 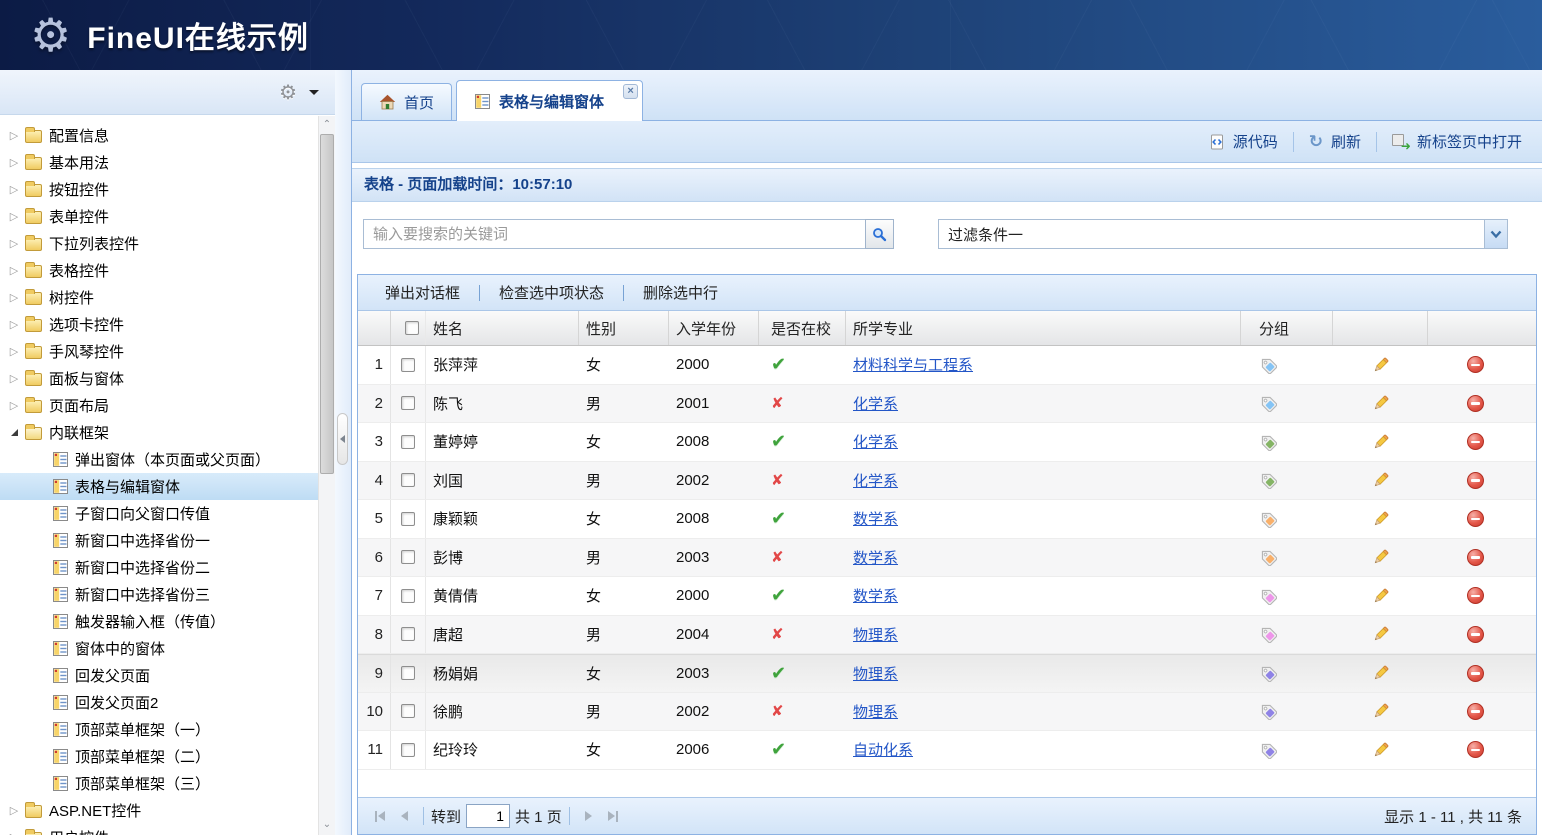 What do you see at coordinates (947, 750) in the screenshot?
I see `table-row: 11 纪玲玲 女 2006 ✔ 自动化系` at bounding box center [947, 750].